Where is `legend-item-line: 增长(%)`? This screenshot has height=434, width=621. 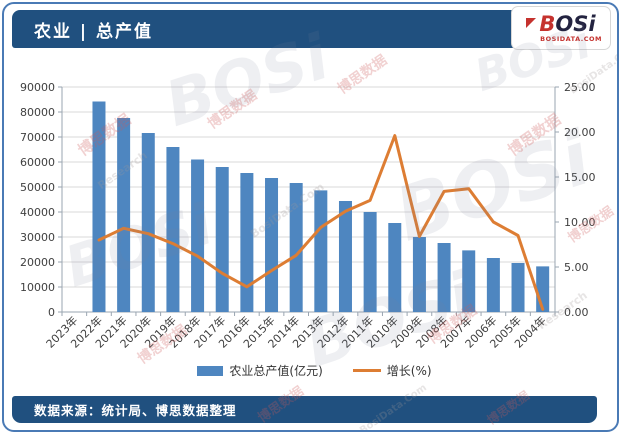
legend-item-line: 增长(%) is located at coordinates (392, 370).